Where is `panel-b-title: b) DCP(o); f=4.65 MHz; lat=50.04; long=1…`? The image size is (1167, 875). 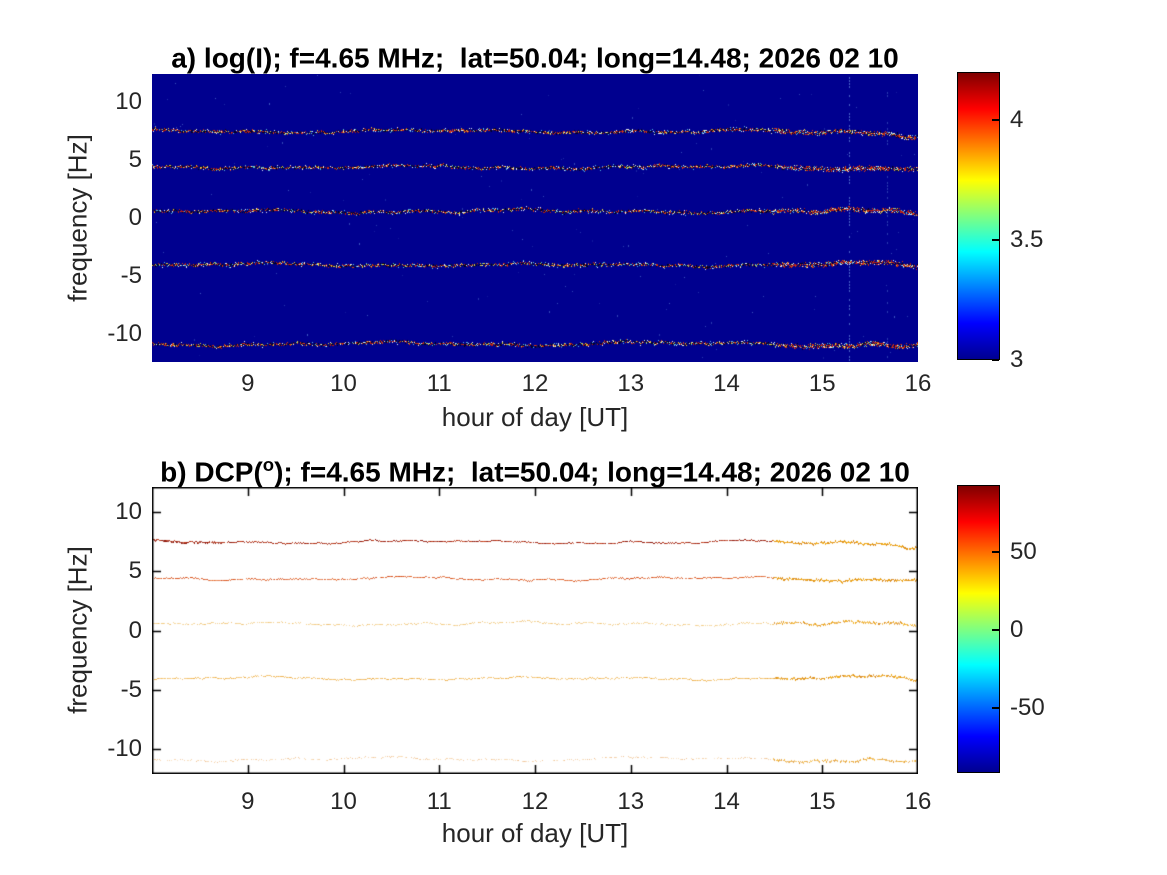 panel-b-title: b) DCP(o); f=4.65 MHz; lat=50.04; long=1… is located at coordinates (535, 468).